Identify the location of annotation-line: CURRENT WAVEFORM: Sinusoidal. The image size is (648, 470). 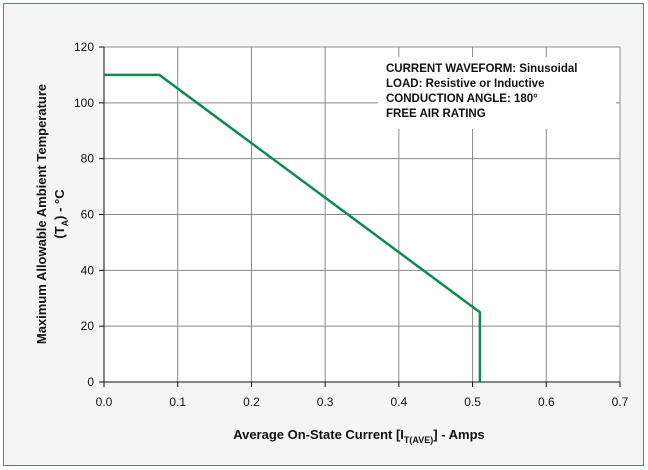
(481, 69).